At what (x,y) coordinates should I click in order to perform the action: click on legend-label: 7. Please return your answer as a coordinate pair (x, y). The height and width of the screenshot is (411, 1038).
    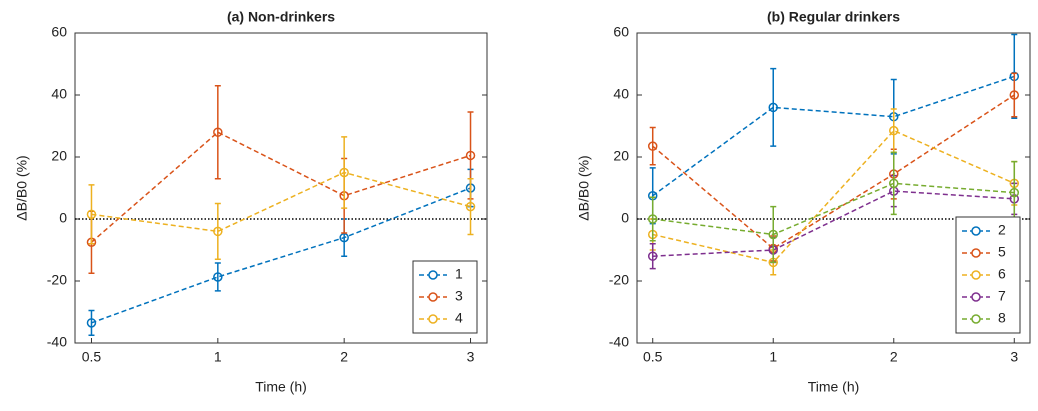
    Looking at the image, I should click on (1002, 296).